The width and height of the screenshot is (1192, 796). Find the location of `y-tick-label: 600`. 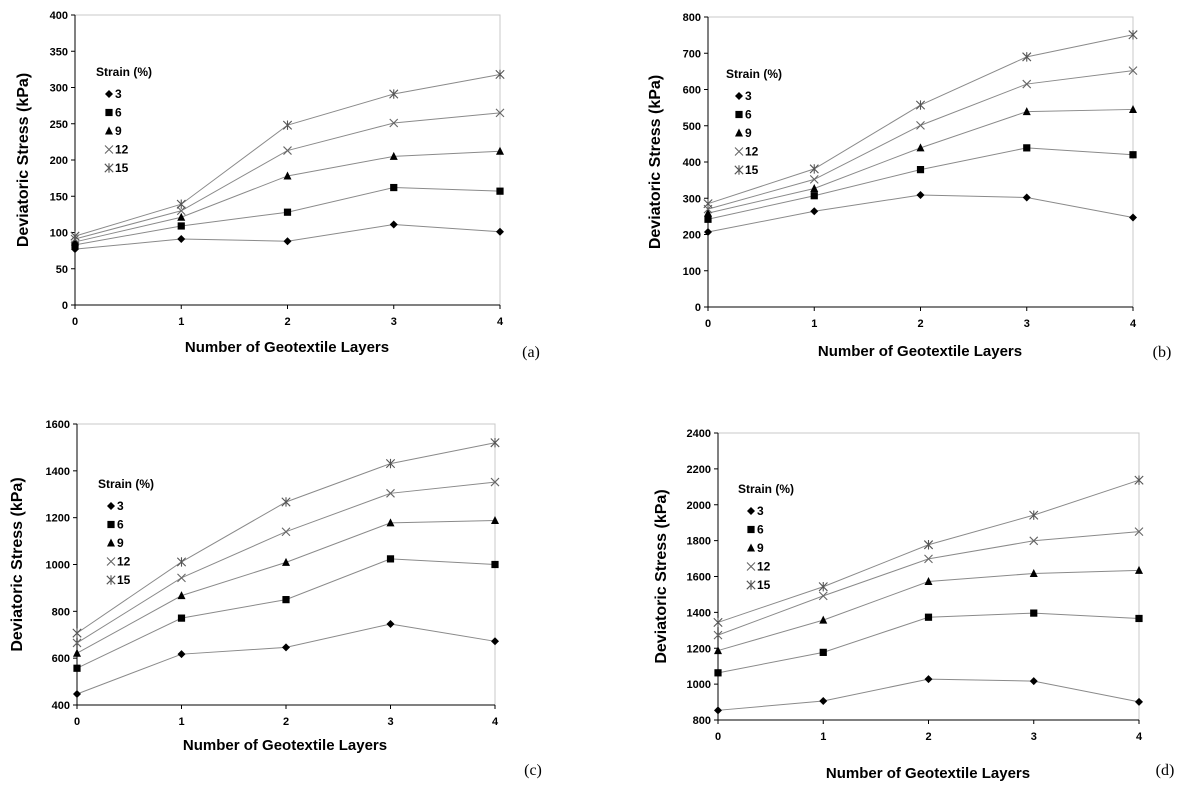

y-tick-label: 600 is located at coordinates (61, 659).